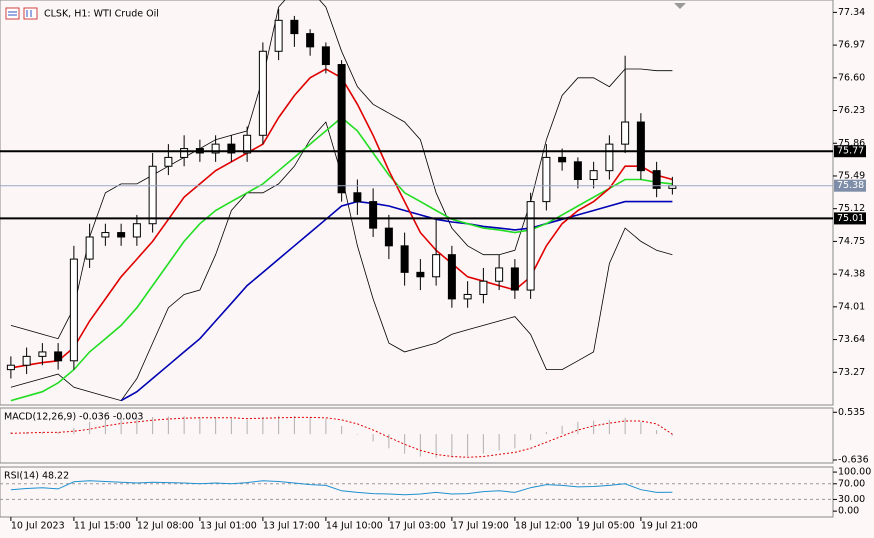  What do you see at coordinates (851, 12) in the screenshot?
I see `y-tick-label: 77.34` at bounding box center [851, 12].